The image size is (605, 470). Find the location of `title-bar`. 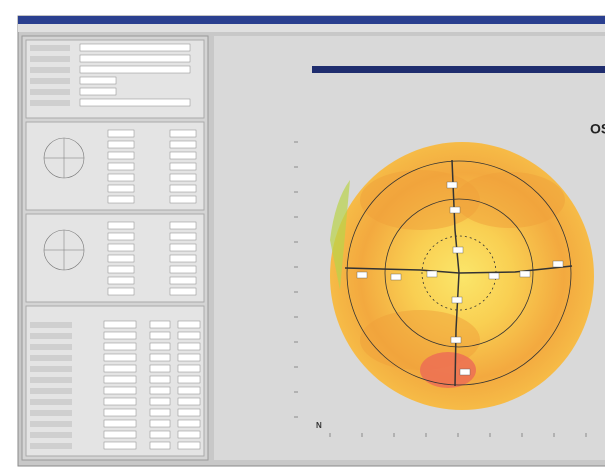

title-bar is located at coordinates (311, 20).